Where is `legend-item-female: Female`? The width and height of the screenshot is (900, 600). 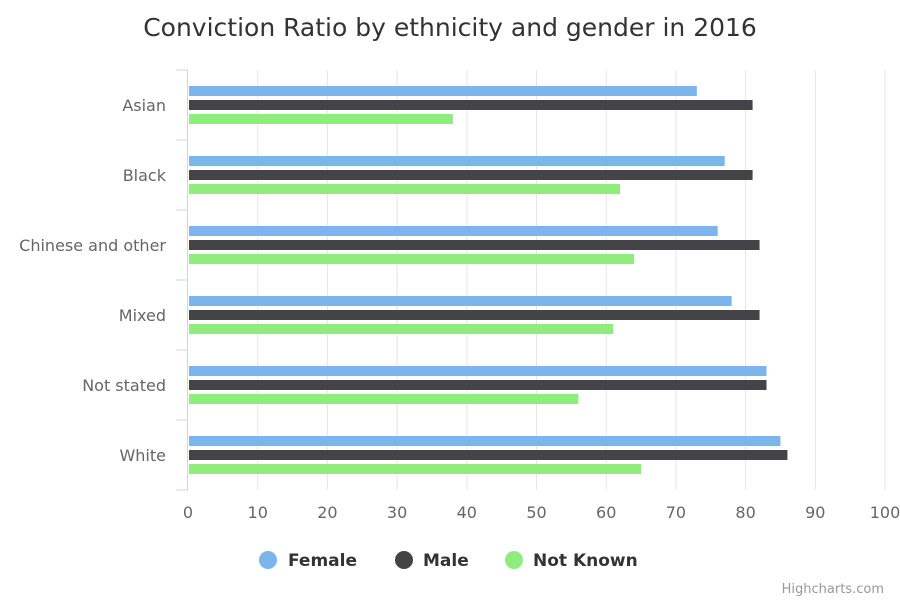
legend-item-female: Female is located at coordinates (308, 561).